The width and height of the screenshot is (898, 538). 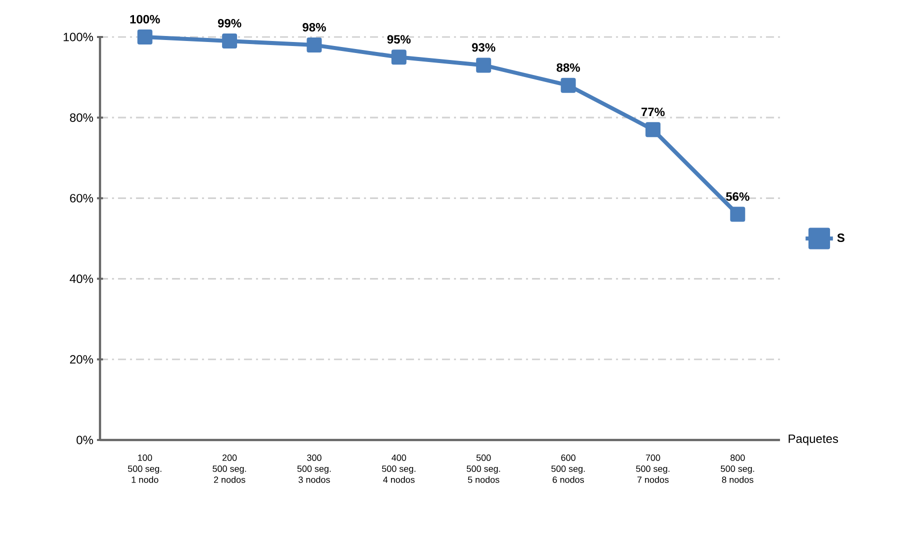 What do you see at coordinates (813, 440) in the screenshot?
I see `x-axis-title: Paquetes` at bounding box center [813, 440].